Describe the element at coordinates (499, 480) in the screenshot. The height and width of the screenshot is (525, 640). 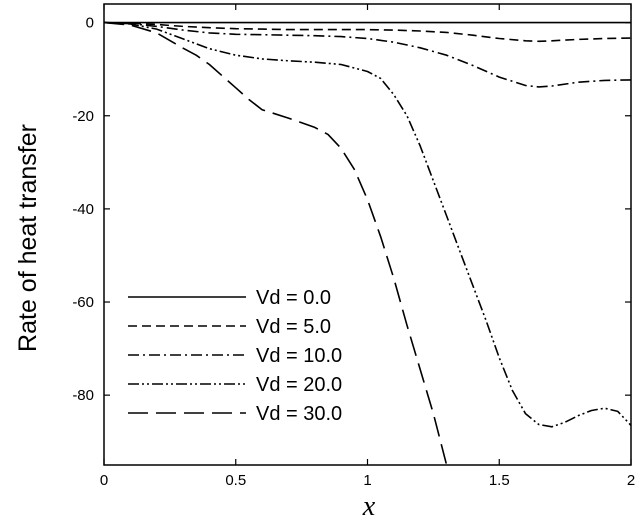
I see `x-tick-label: 1.5` at that location.